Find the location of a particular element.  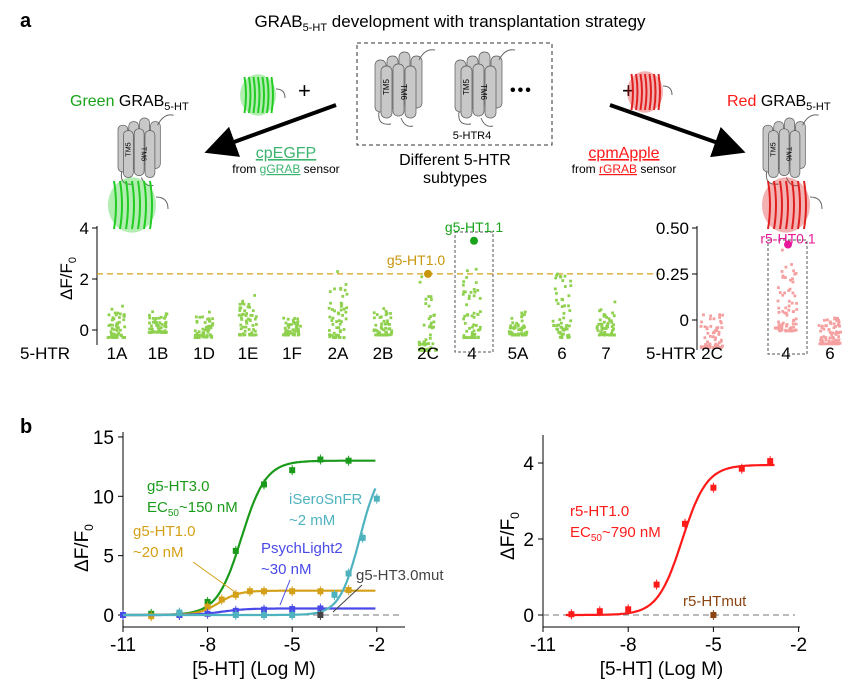

x-tick-label: 6 is located at coordinates (561, 353).